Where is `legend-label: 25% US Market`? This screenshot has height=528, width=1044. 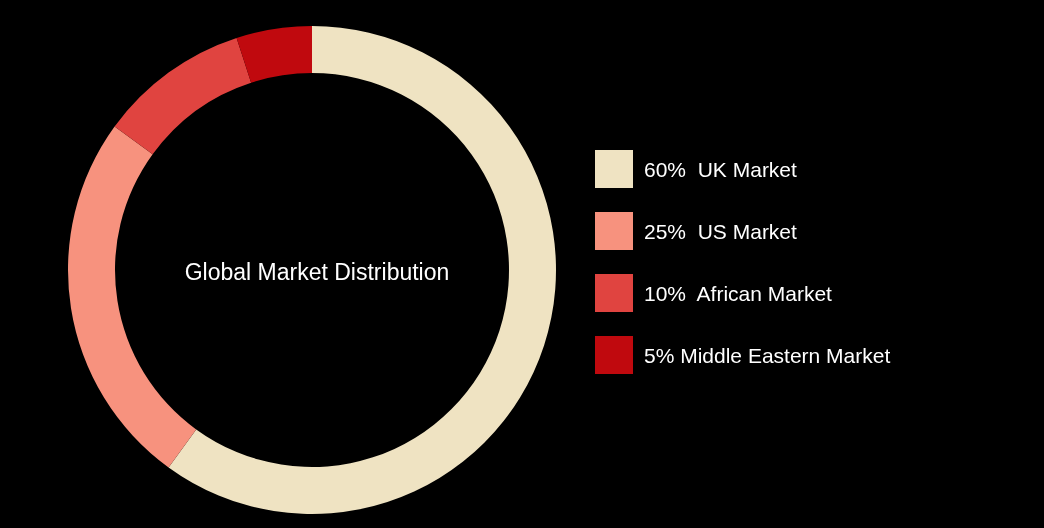 legend-label: 25% US Market is located at coordinates (721, 231).